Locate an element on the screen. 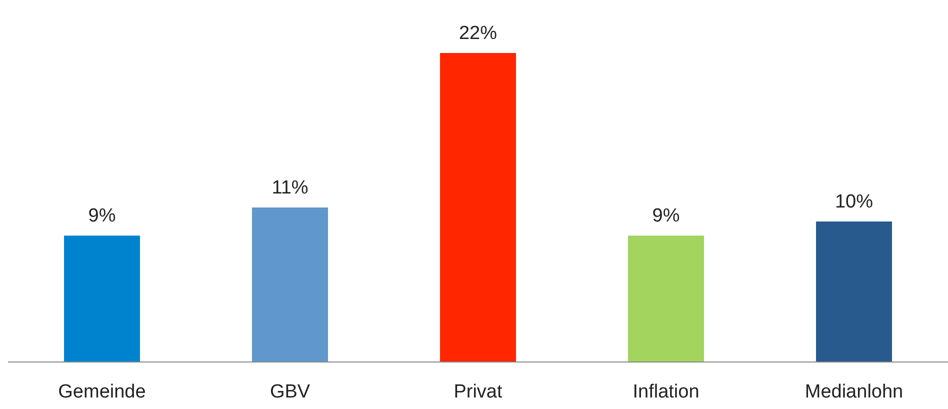  data-label: 10% is located at coordinates (854, 202).